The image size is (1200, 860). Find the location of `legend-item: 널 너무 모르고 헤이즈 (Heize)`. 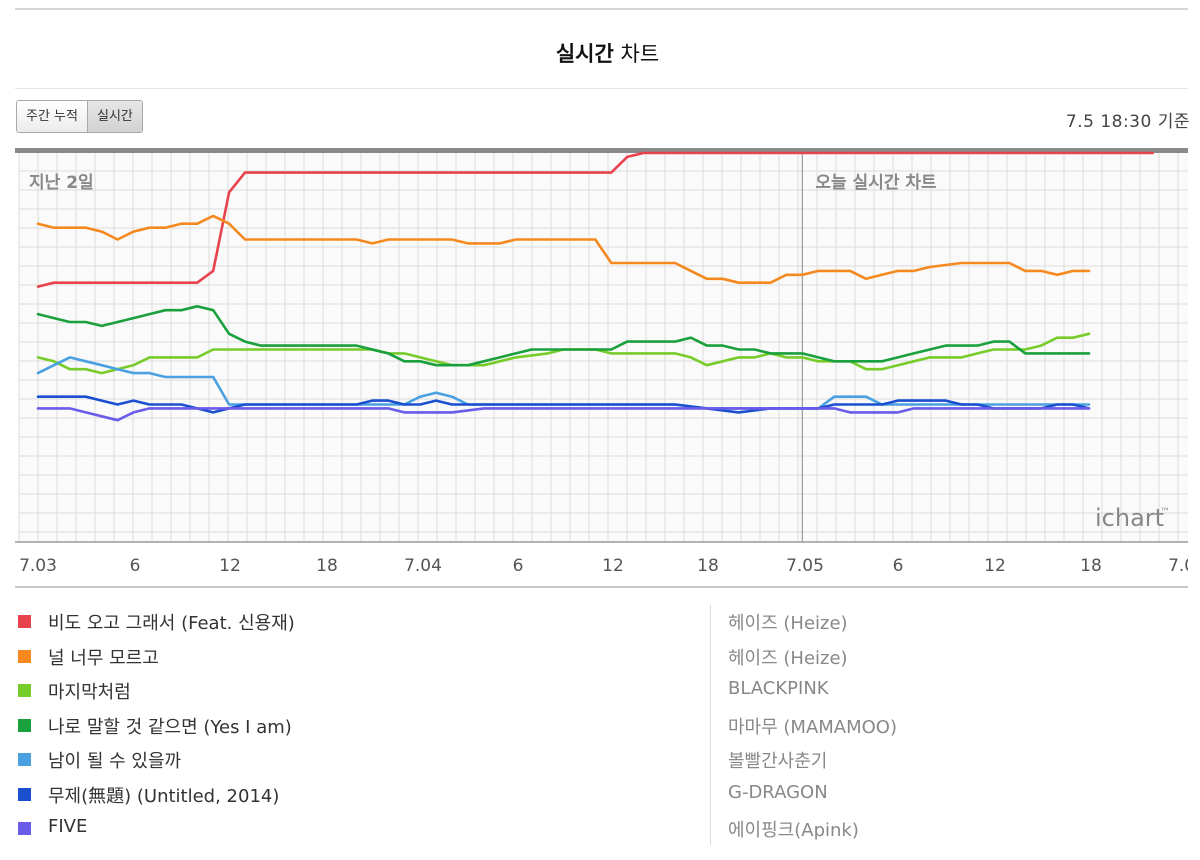

legend-item: 널 너무 모르고 헤이즈 (Heize) is located at coordinates (604, 657).